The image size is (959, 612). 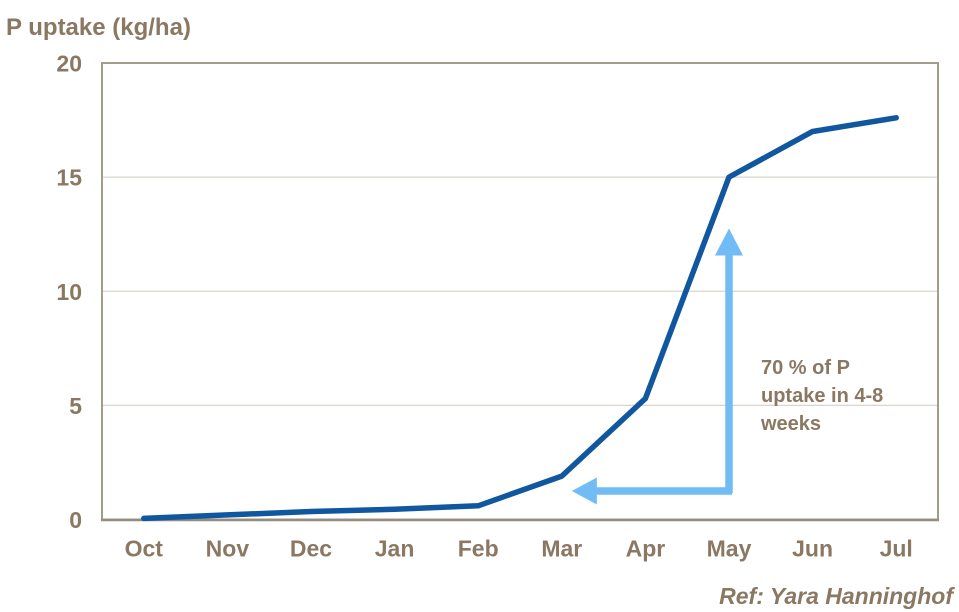 I want to click on reference-note: Ref: Yara Hanninghof, so click(x=836, y=596).